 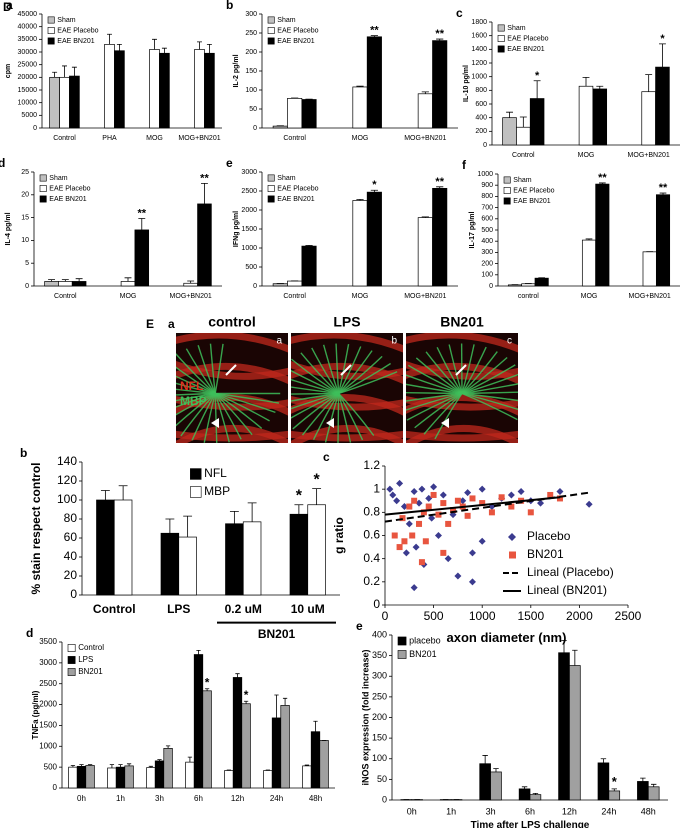 What do you see at coordinates (25, 172) in the screenshot?
I see `y-tick-label: 25` at bounding box center [25, 172].